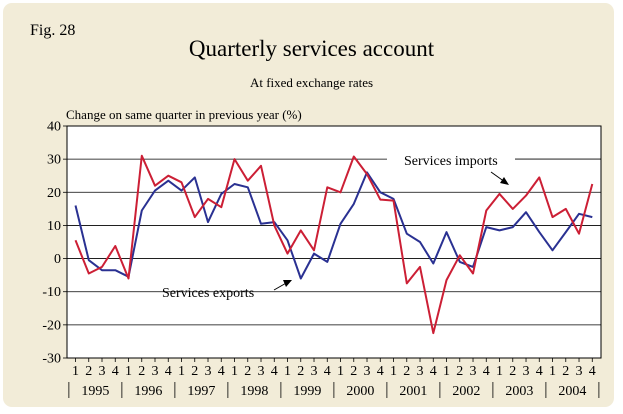  I want to click on label-backdrop, so click(451, 159).